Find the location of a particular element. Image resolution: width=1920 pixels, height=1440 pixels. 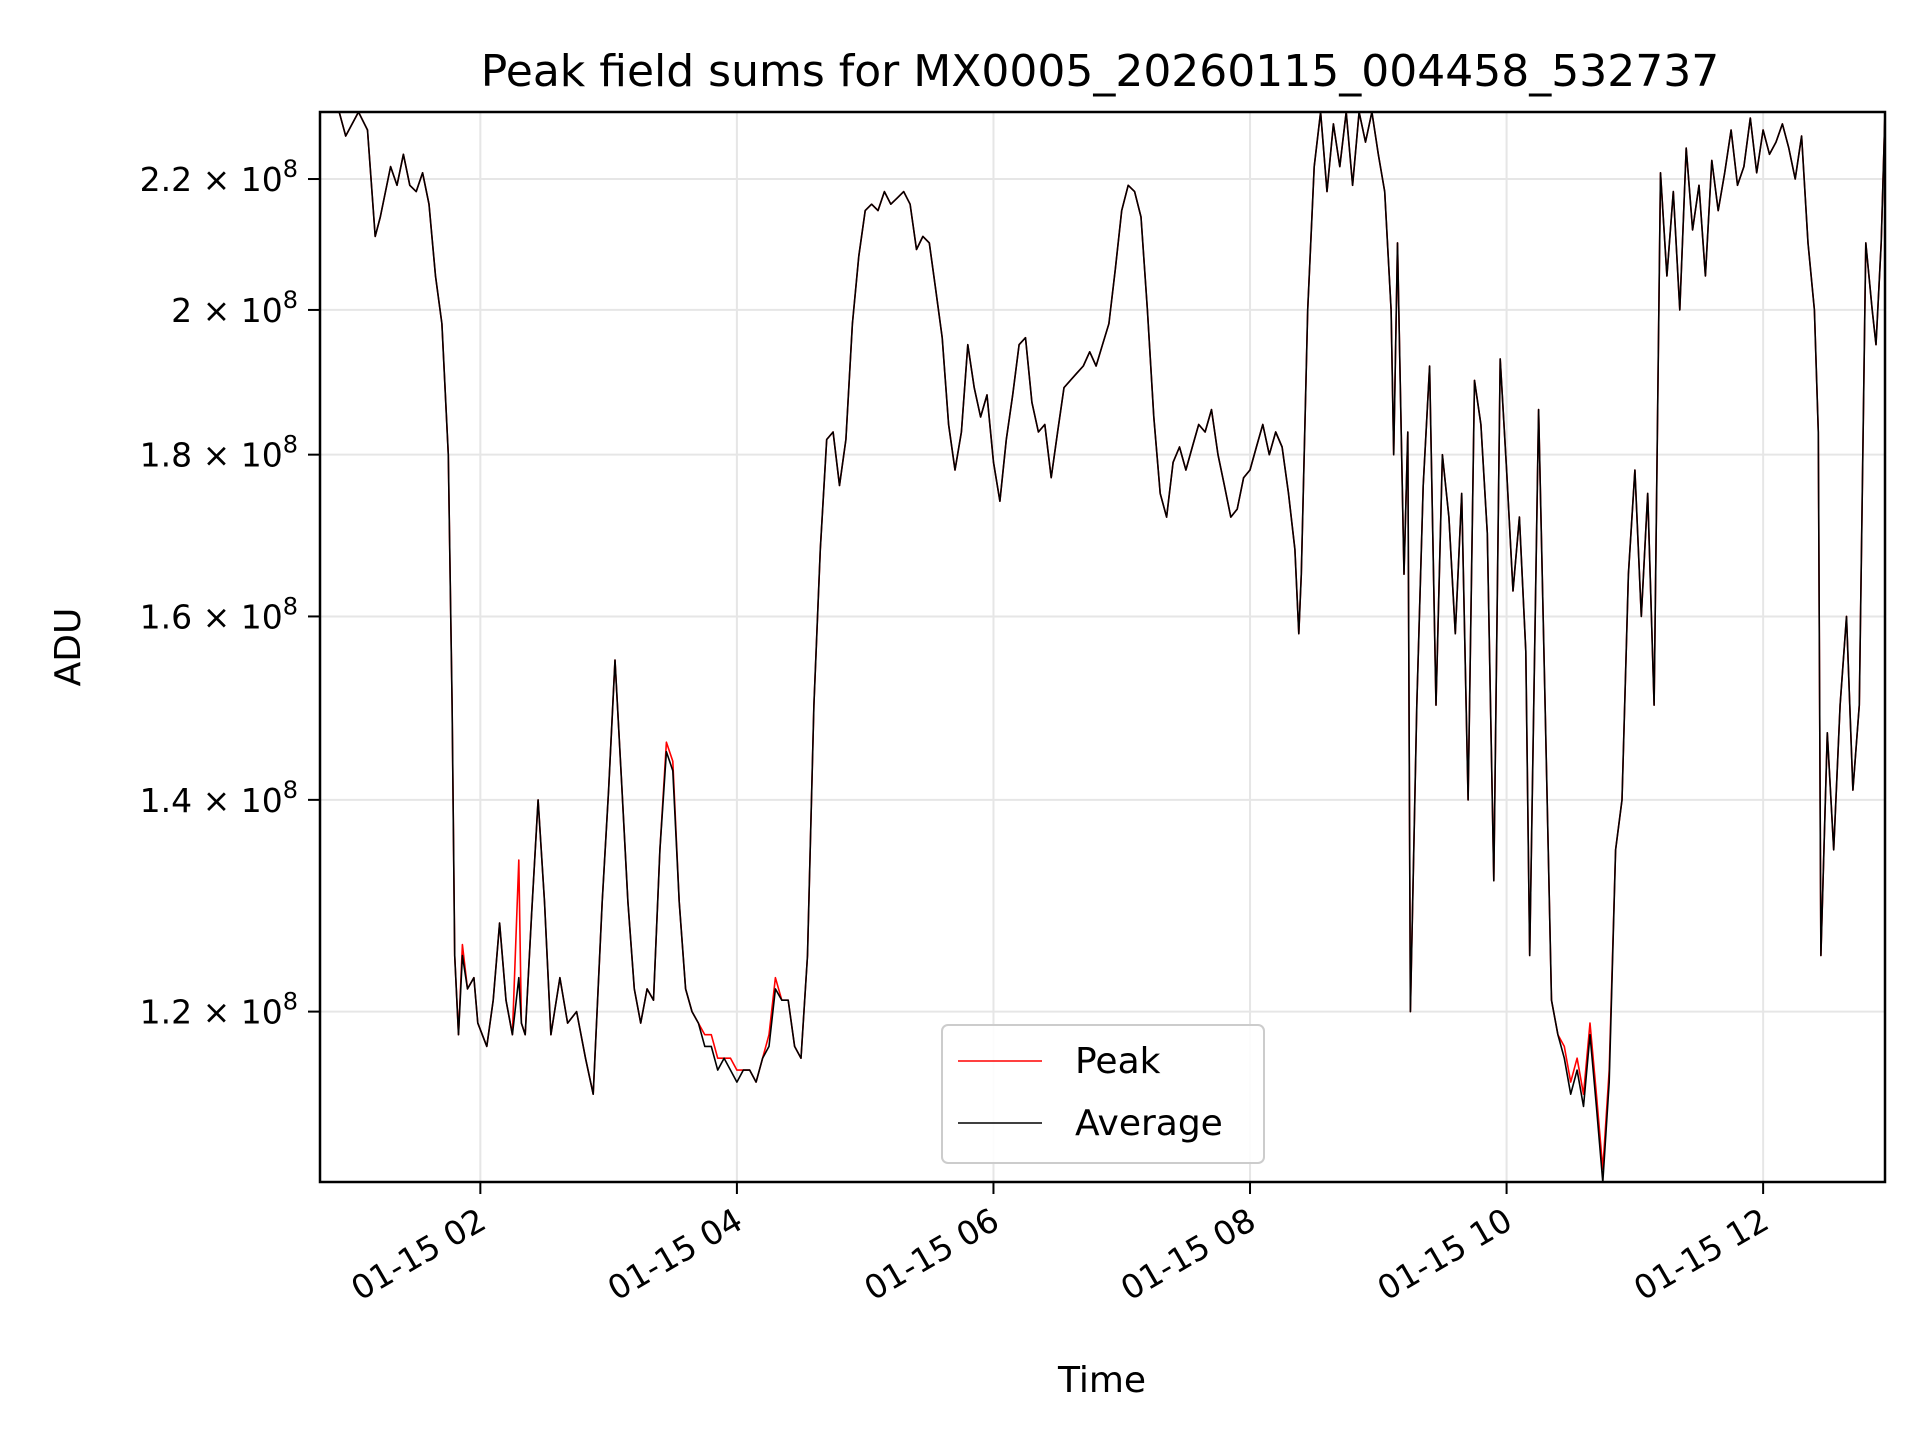

y-tick-label: 1.8 × 108 is located at coordinates (219, 453).